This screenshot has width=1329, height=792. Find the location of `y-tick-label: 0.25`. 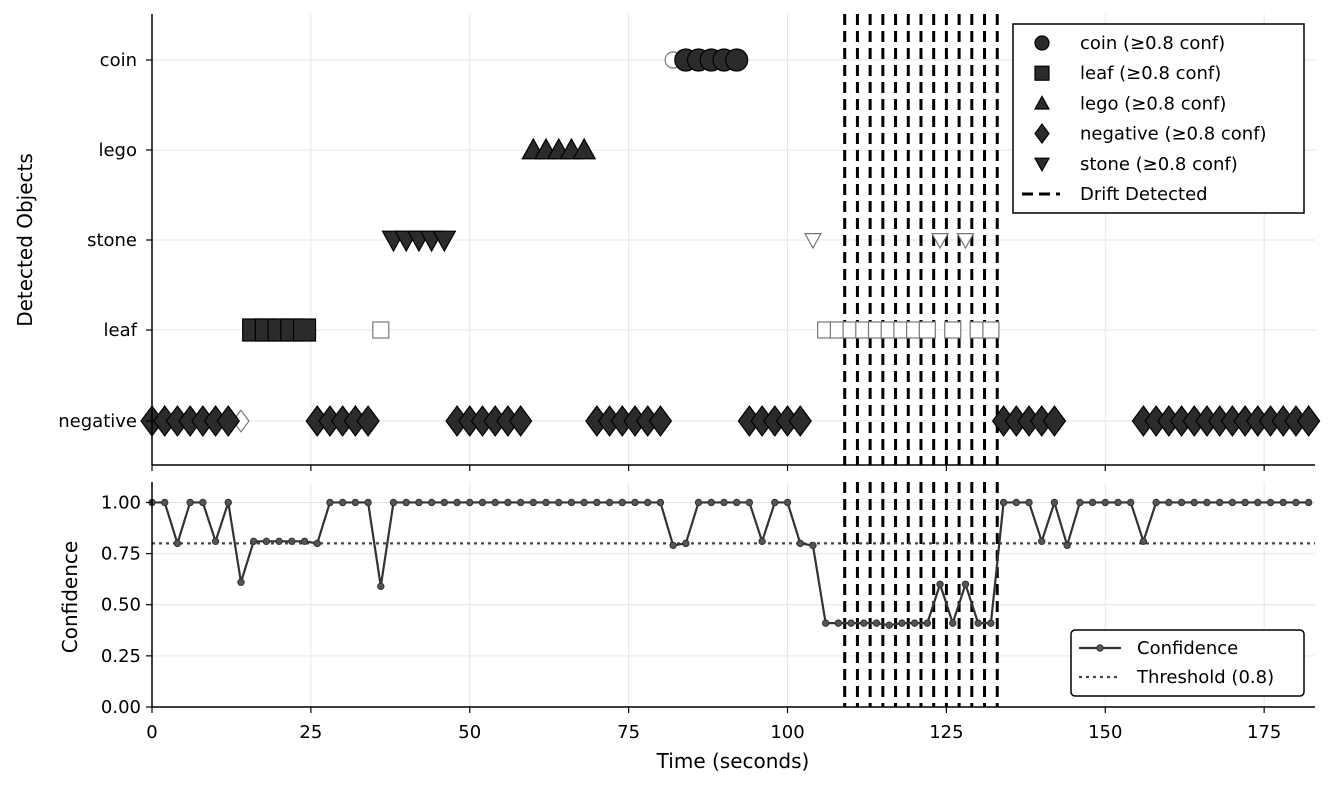

y-tick-label: 0.25 is located at coordinates (121, 656).